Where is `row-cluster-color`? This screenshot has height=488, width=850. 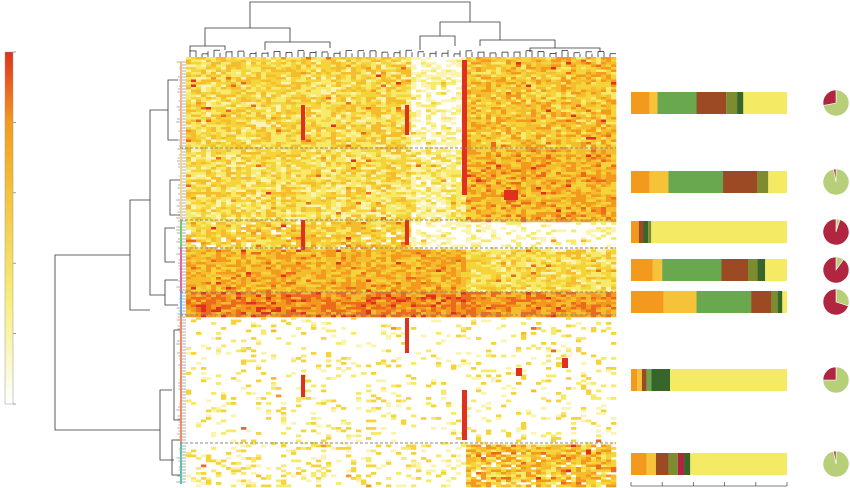
row-cluster-color is located at coordinates (181, 379).